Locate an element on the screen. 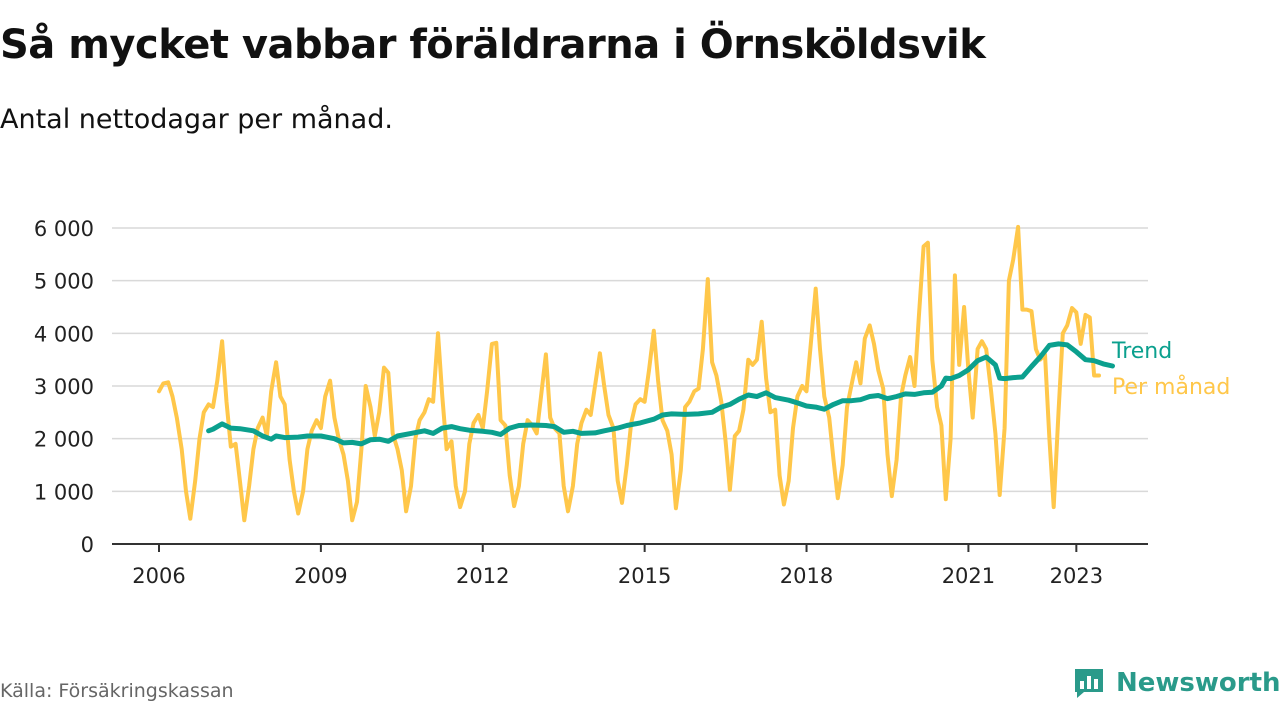 The image size is (1280, 720). x-tick-label: 2006 is located at coordinates (158, 576).